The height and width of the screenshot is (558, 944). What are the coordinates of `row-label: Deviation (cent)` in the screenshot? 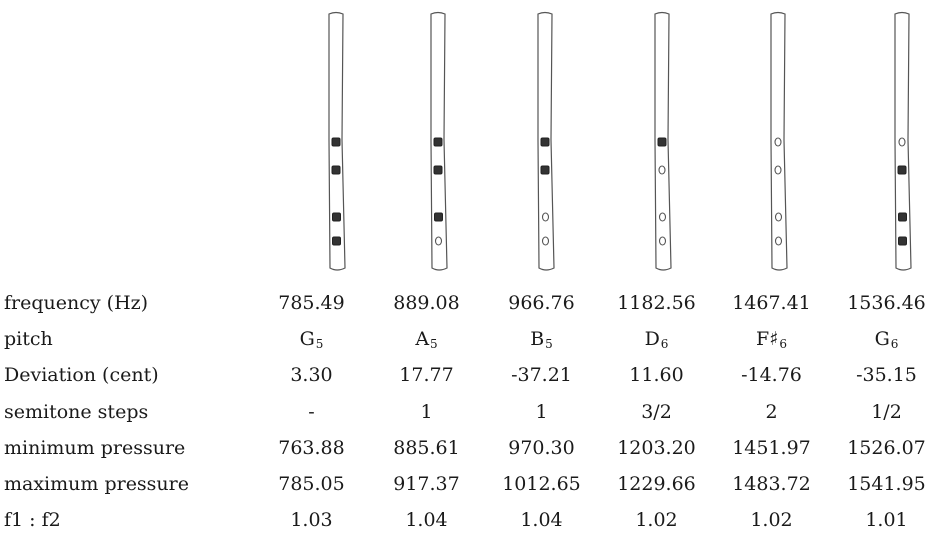 It's located at (81, 375).